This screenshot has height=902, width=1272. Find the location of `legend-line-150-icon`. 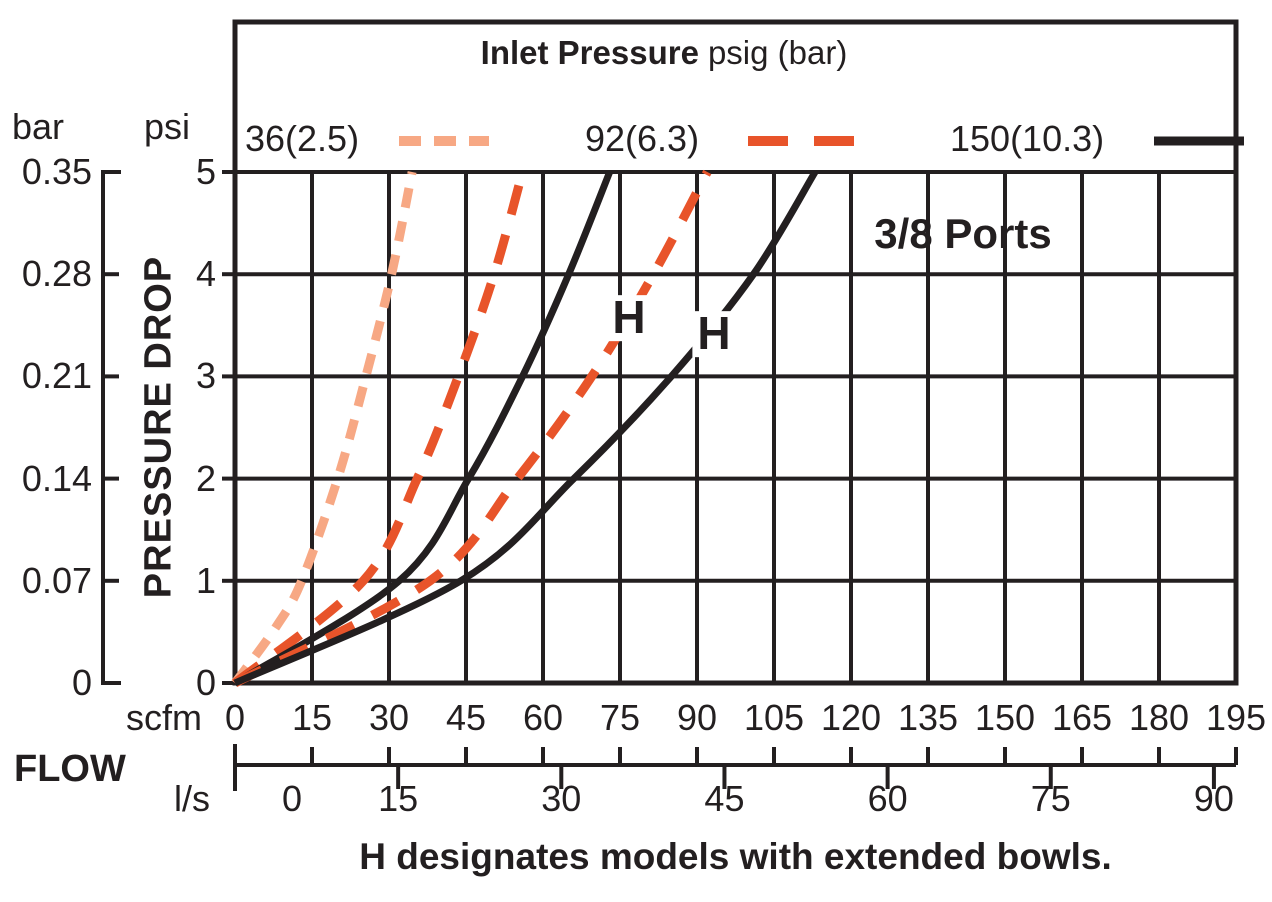

legend-line-150-icon is located at coordinates (1199, 141).